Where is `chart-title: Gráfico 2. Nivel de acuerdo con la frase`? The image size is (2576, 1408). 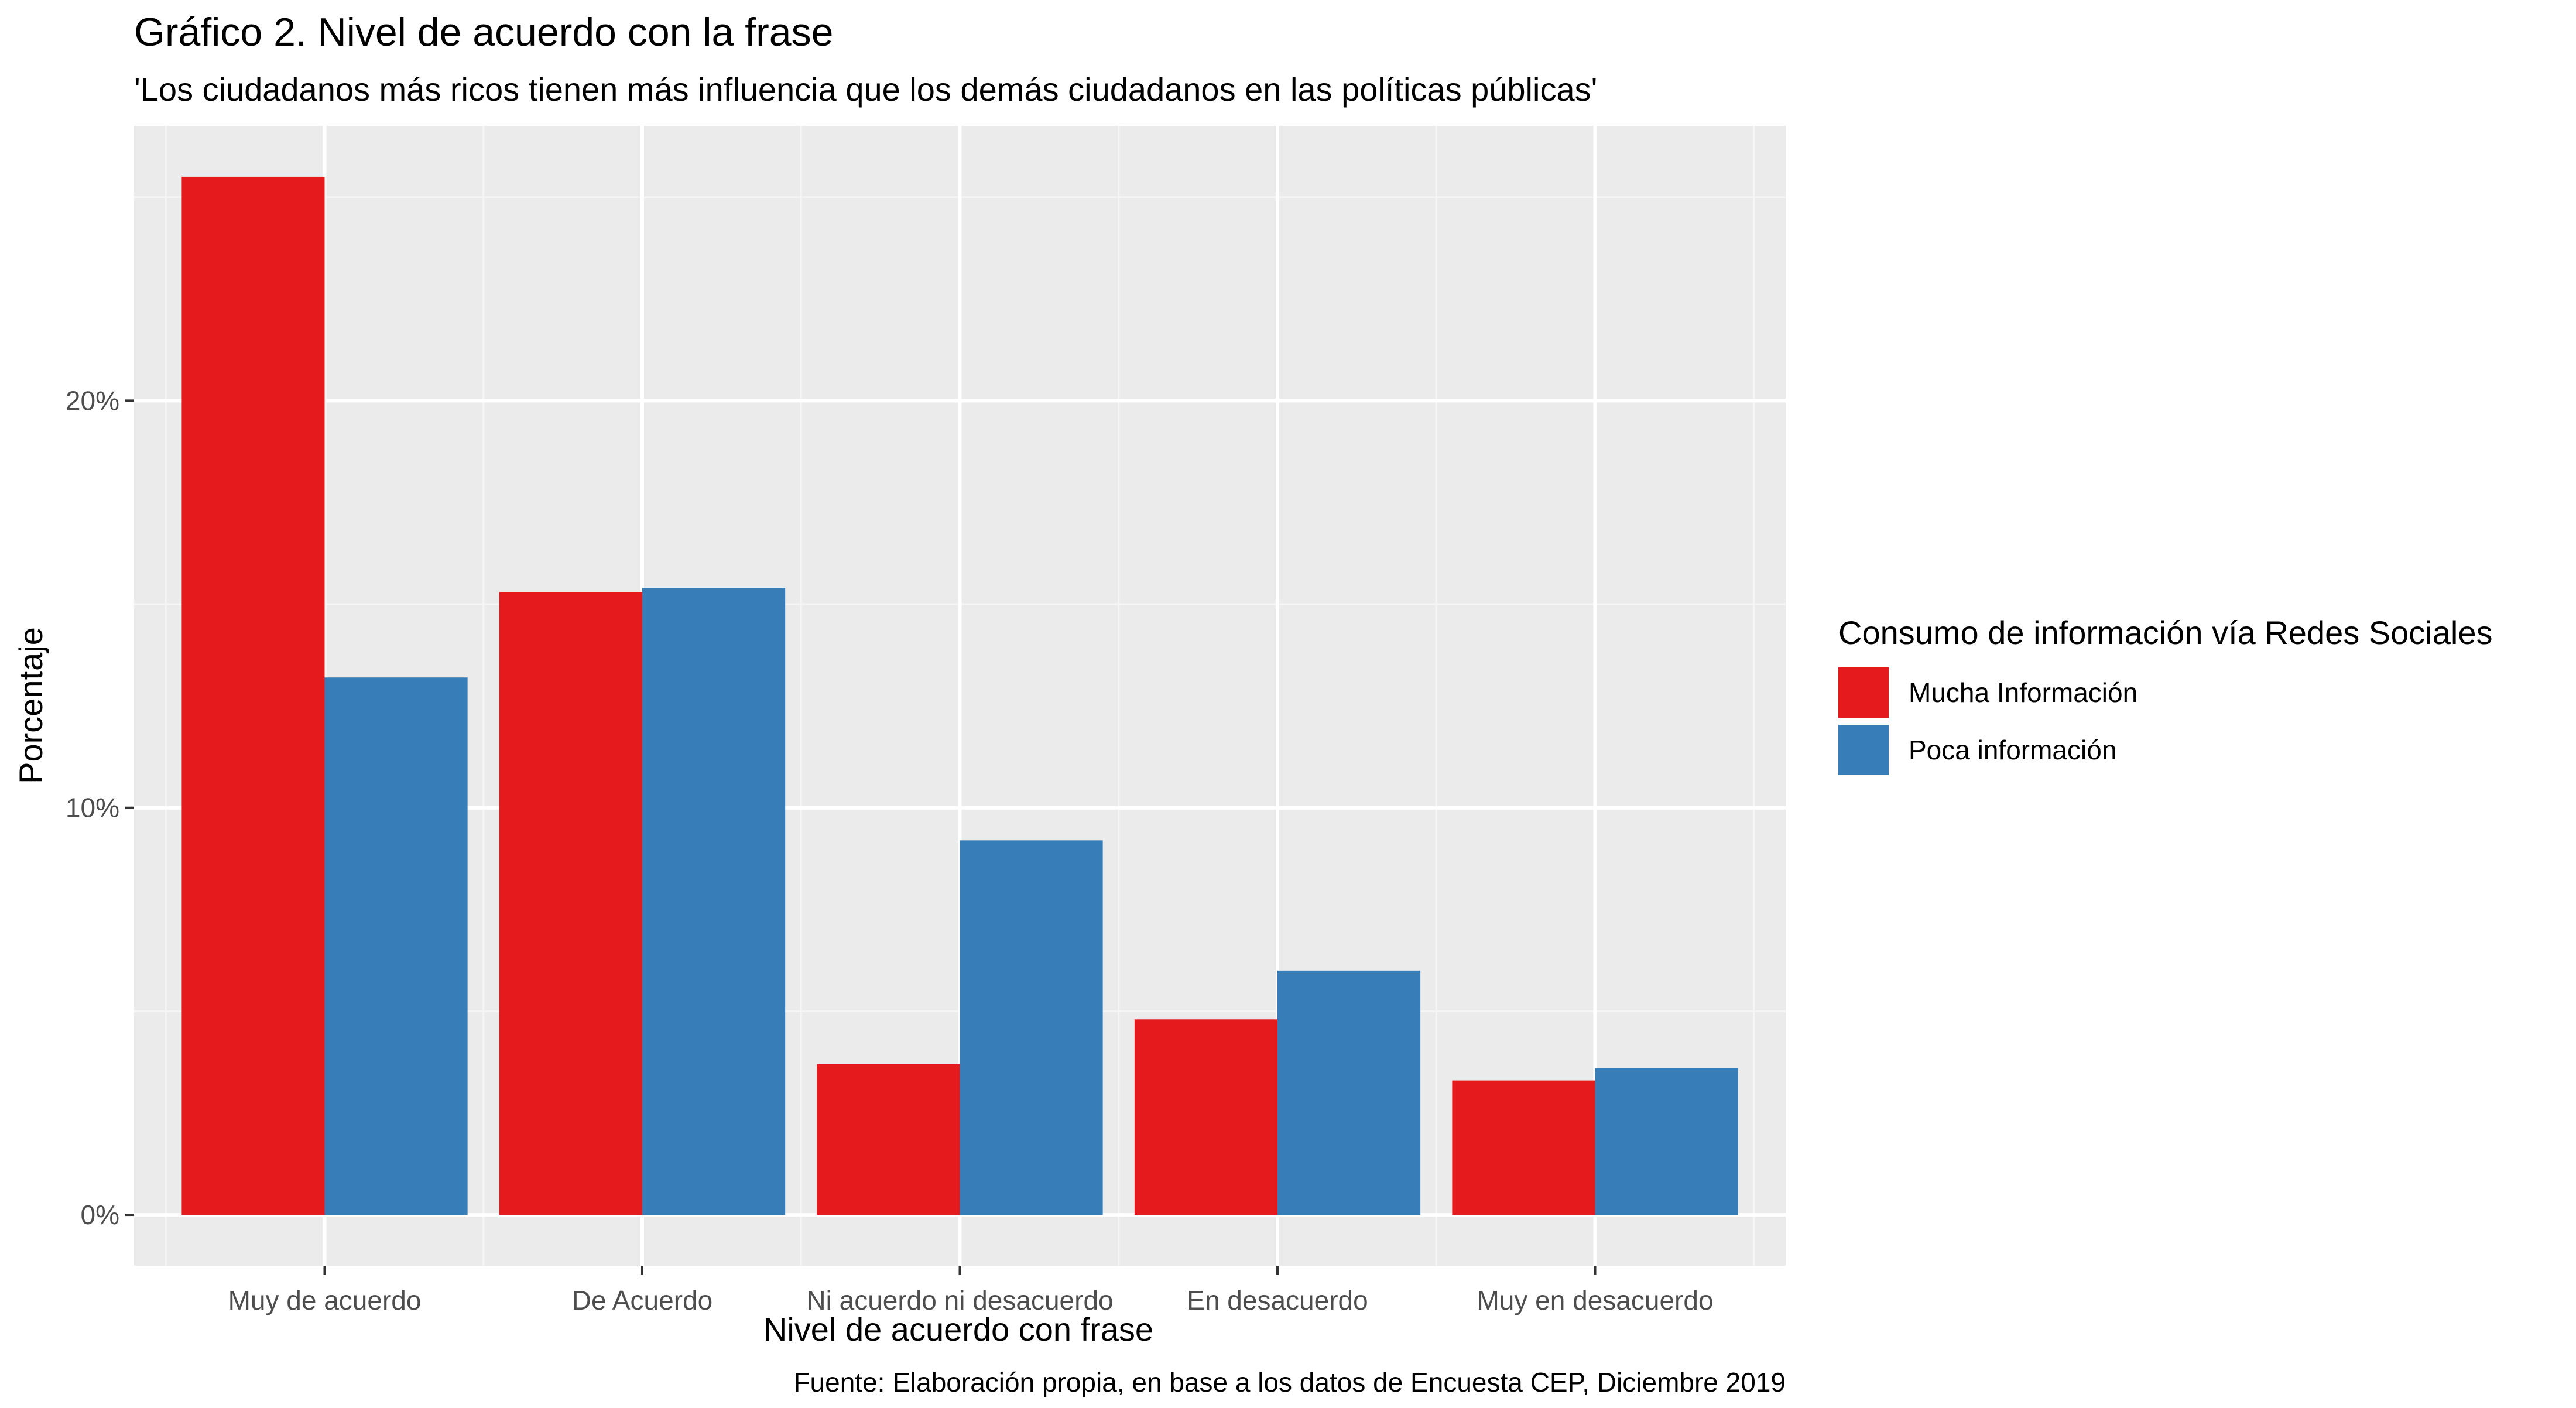
chart-title: Gráfico 2. Nivel de acuerdo con la frase is located at coordinates (483, 32).